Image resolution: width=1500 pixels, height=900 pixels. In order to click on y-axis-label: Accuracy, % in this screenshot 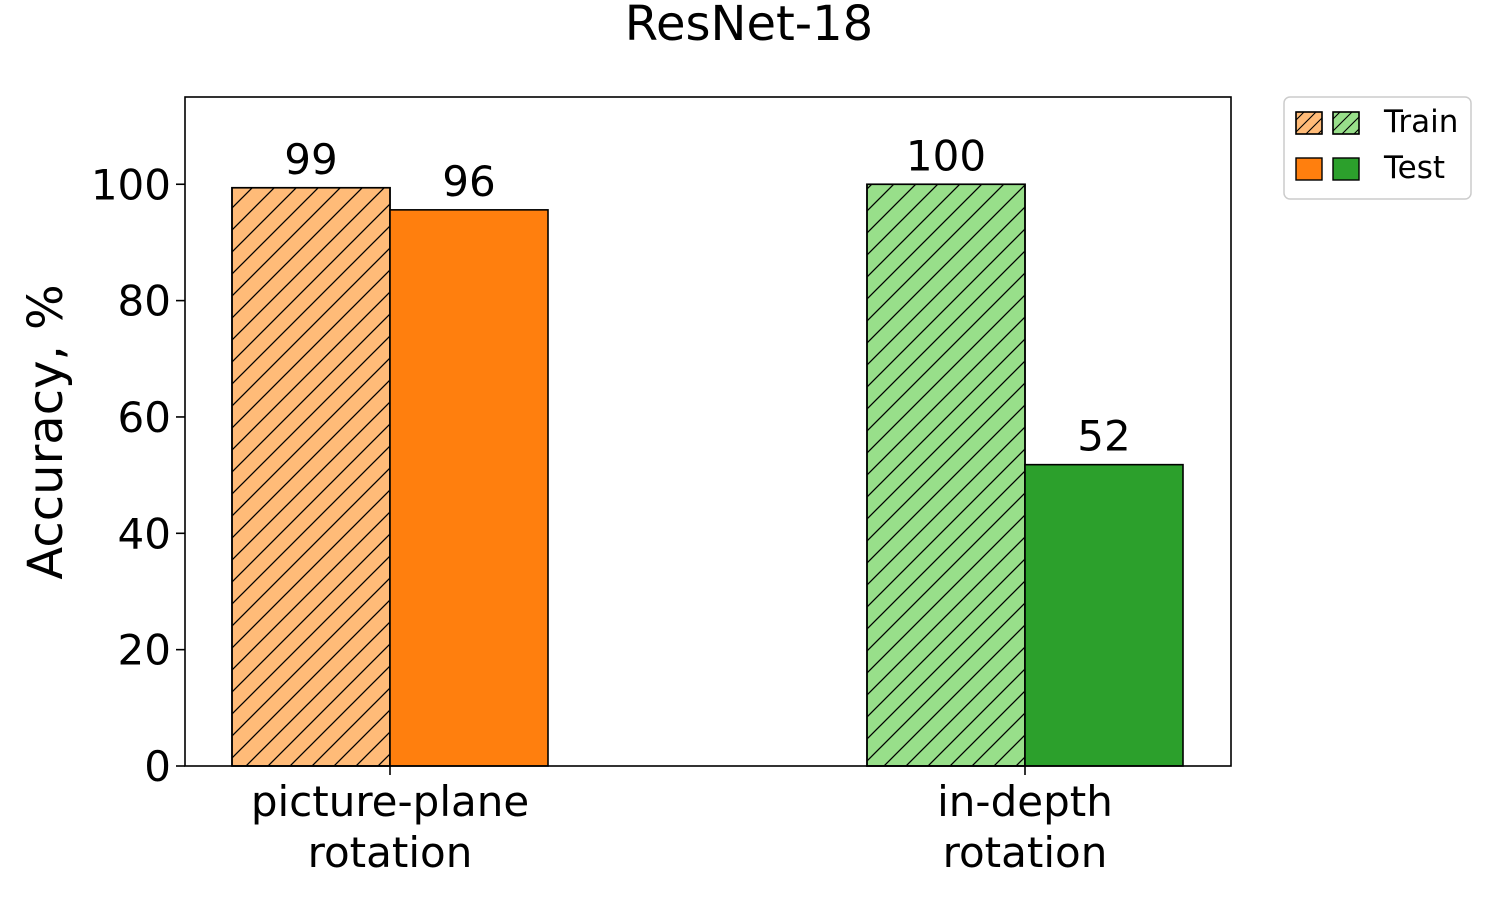, I will do `click(46, 431)`.